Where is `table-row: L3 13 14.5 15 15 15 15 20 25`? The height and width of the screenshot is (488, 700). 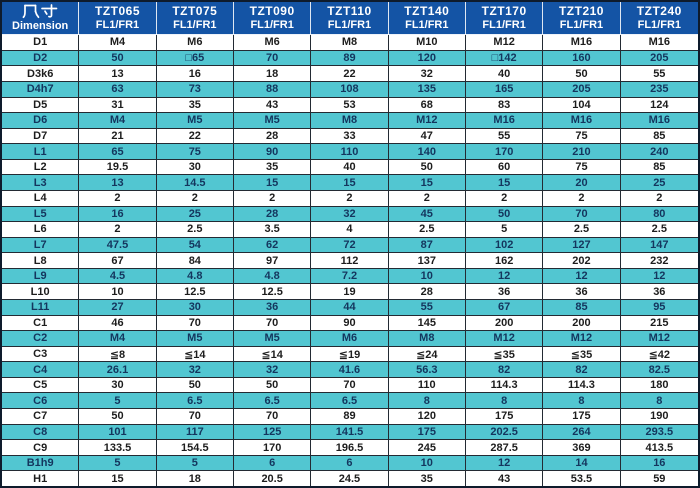
table-row: L3 13 14.5 15 15 15 15 20 25 is located at coordinates (350, 183).